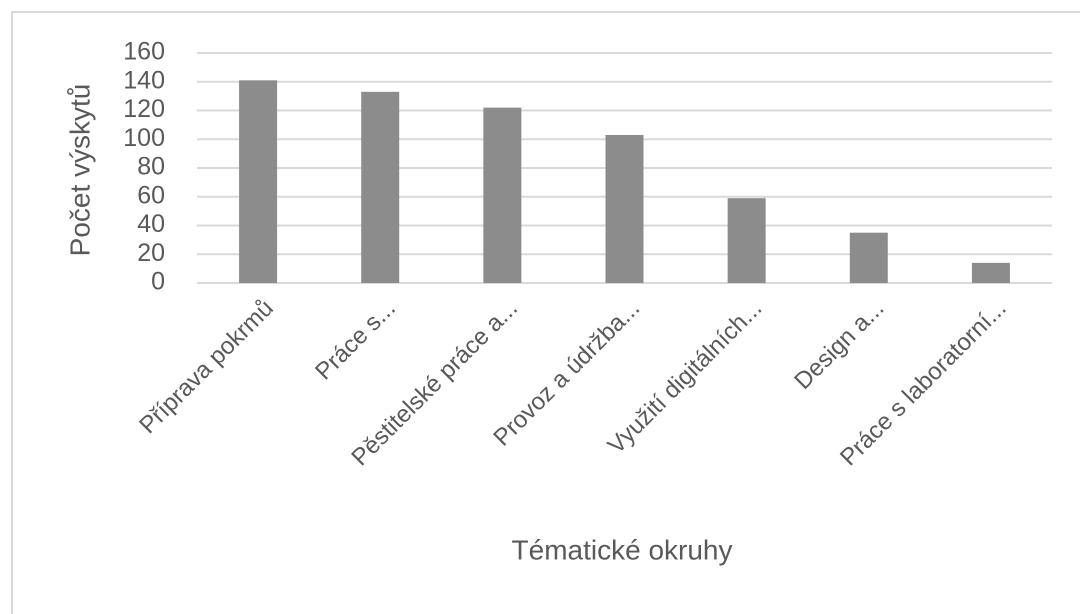 Image resolution: width=1080 pixels, height=614 pixels. What do you see at coordinates (144, 138) in the screenshot?
I see `y-tick-label: 100` at bounding box center [144, 138].